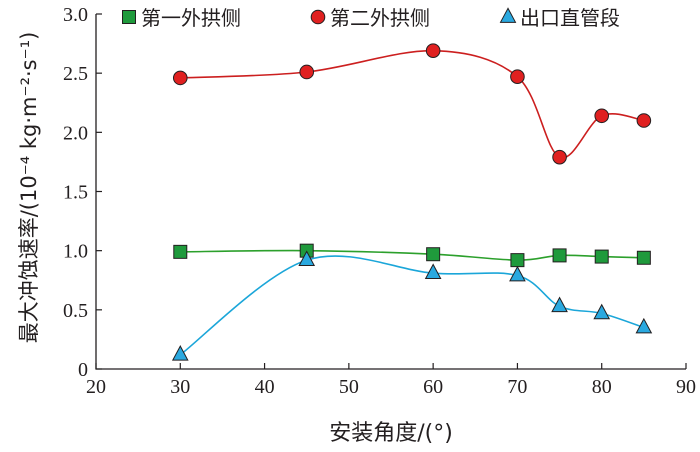 This screenshot has width=700, height=452. I want to click on chart-legend: 第一外拱侧 第二外拱侧 出口直管段, so click(371, 18).